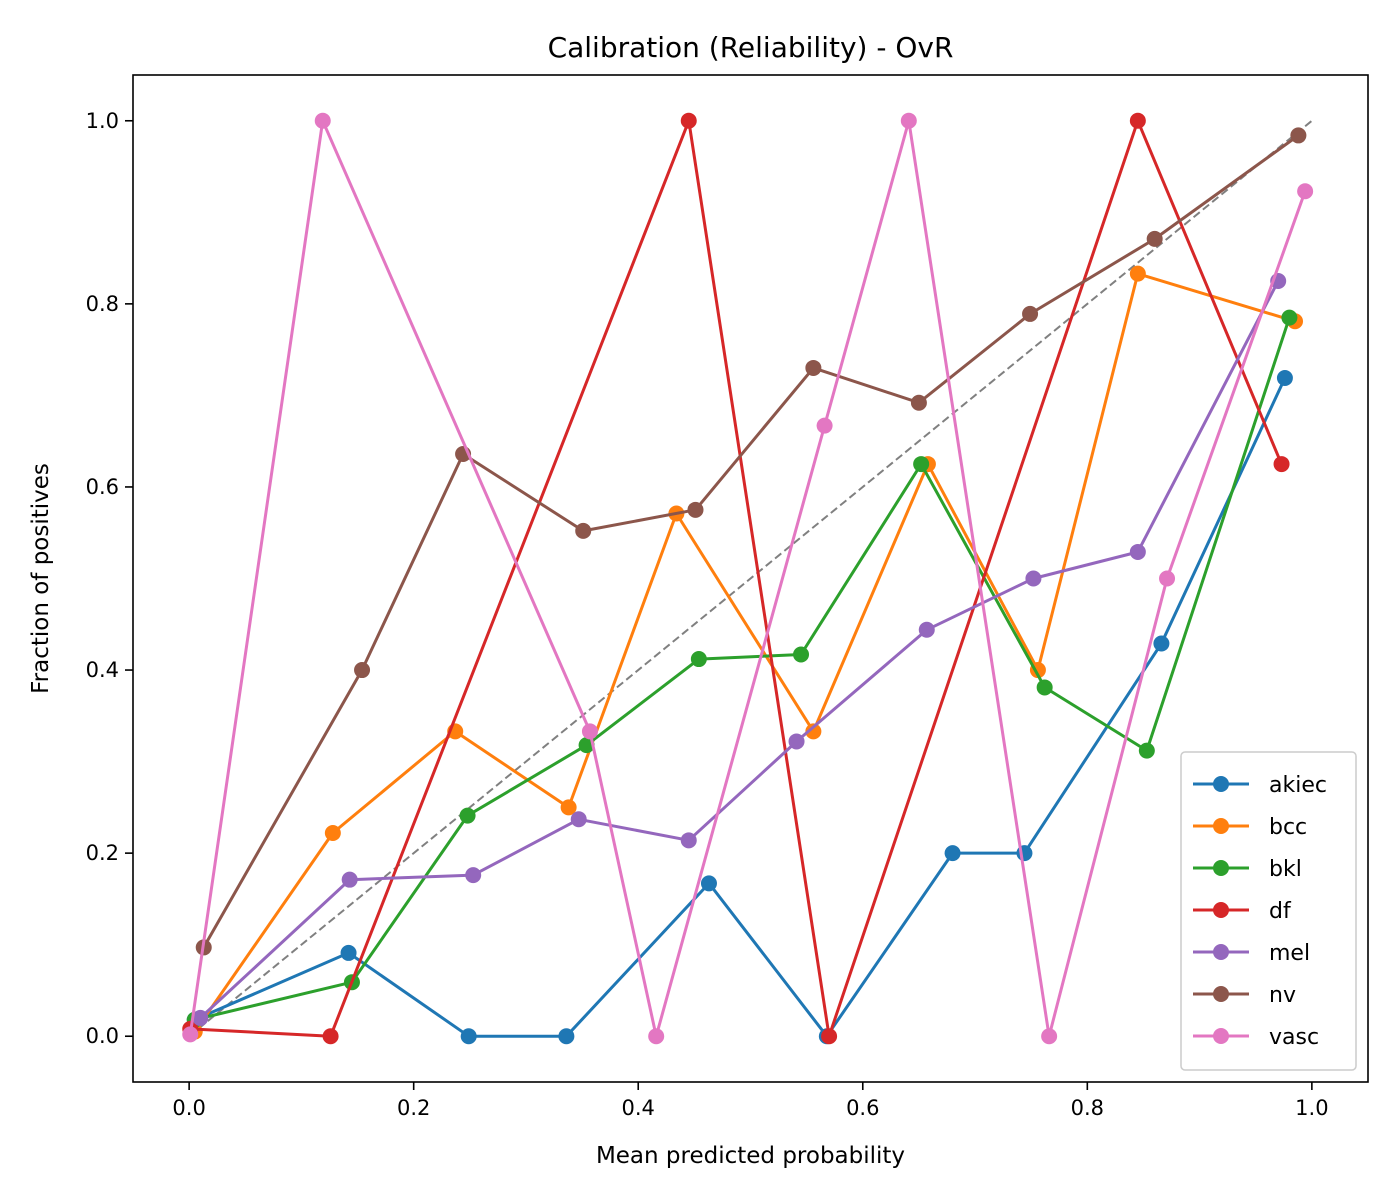  I want to click on legend-item-akiec: akiec, so click(1260, 785).